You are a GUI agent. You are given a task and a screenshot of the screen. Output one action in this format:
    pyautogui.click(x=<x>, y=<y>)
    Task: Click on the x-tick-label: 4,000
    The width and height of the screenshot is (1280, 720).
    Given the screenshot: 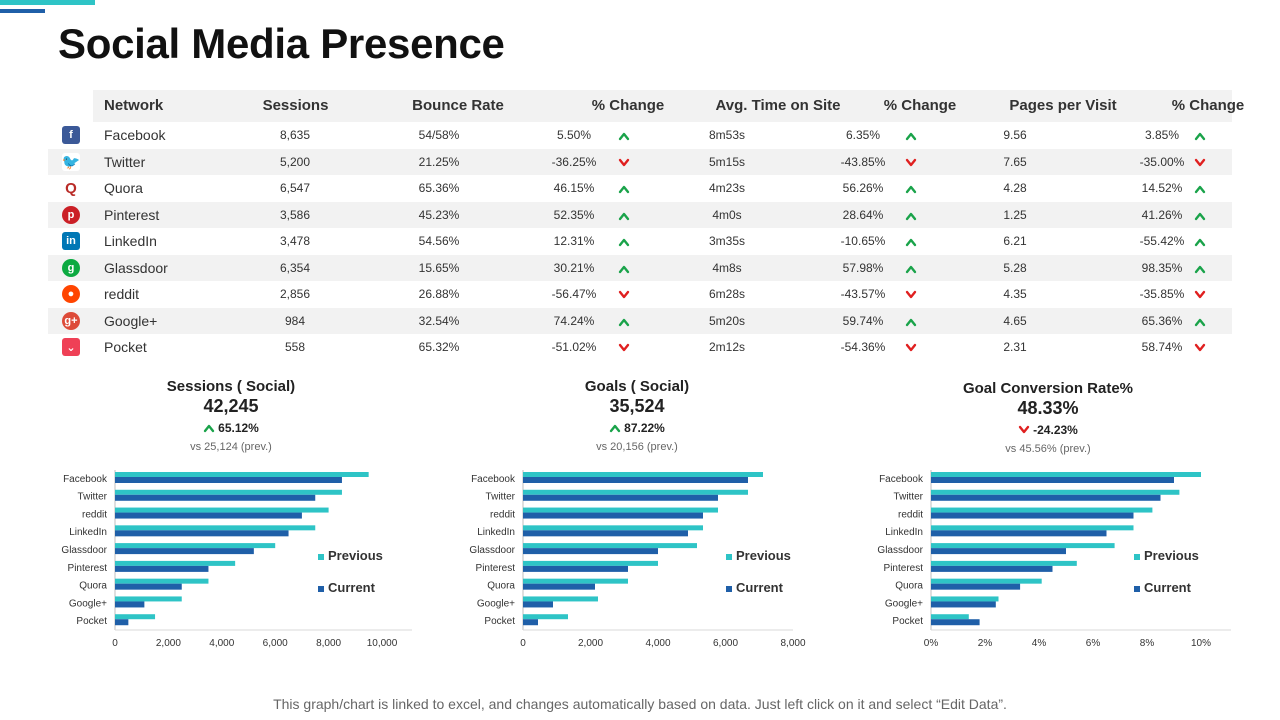 What is the action you would take?
    pyautogui.click(x=221, y=643)
    